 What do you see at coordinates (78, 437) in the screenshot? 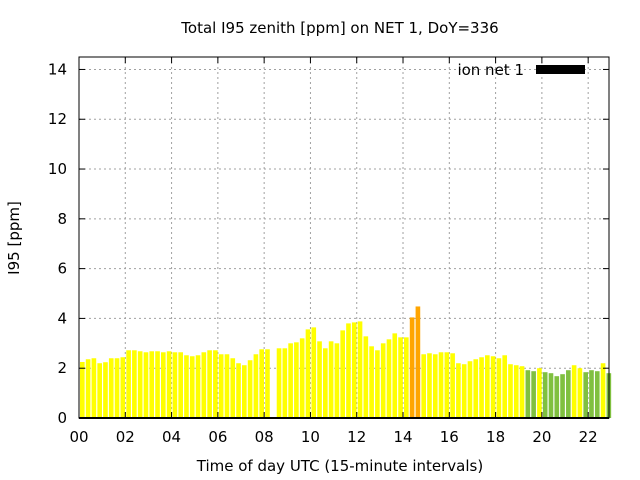
I see `x-tick-label: 00` at bounding box center [78, 437].